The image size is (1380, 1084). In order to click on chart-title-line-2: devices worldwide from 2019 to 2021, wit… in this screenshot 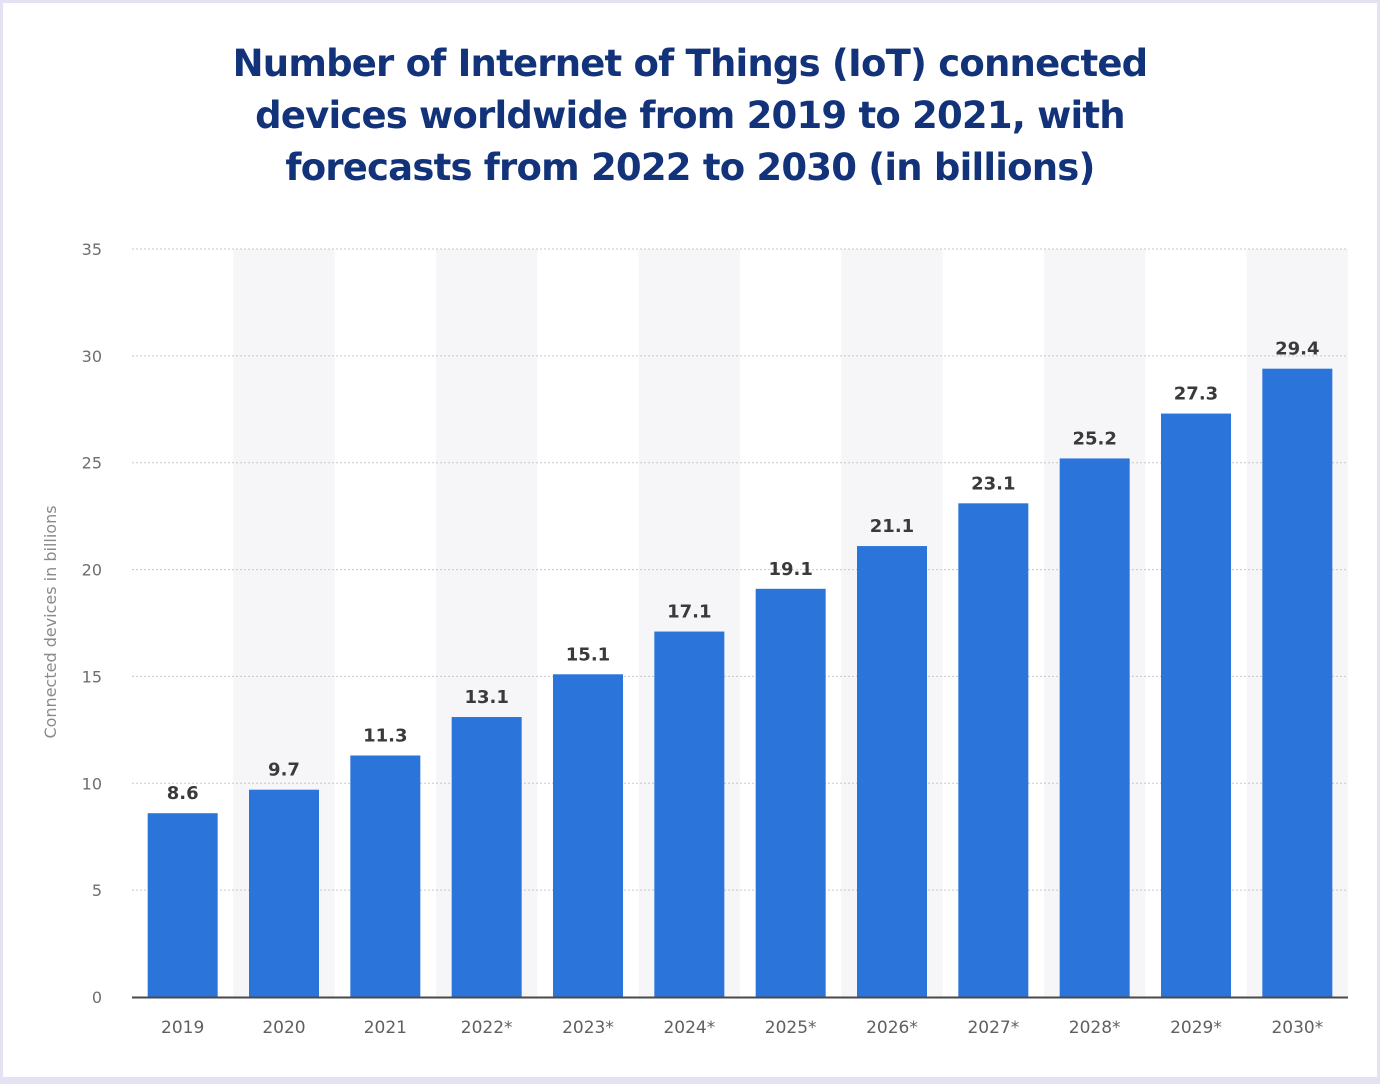, I will do `click(690, 115)`.